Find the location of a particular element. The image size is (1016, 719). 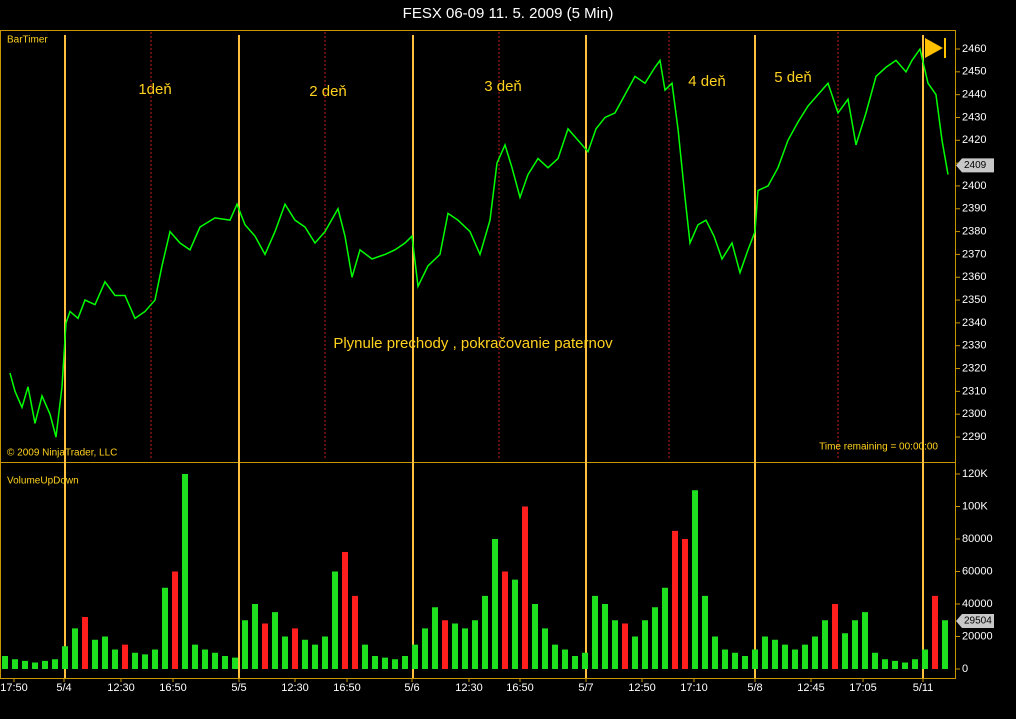

x-tick-label: 5/8 is located at coordinates (754, 688).